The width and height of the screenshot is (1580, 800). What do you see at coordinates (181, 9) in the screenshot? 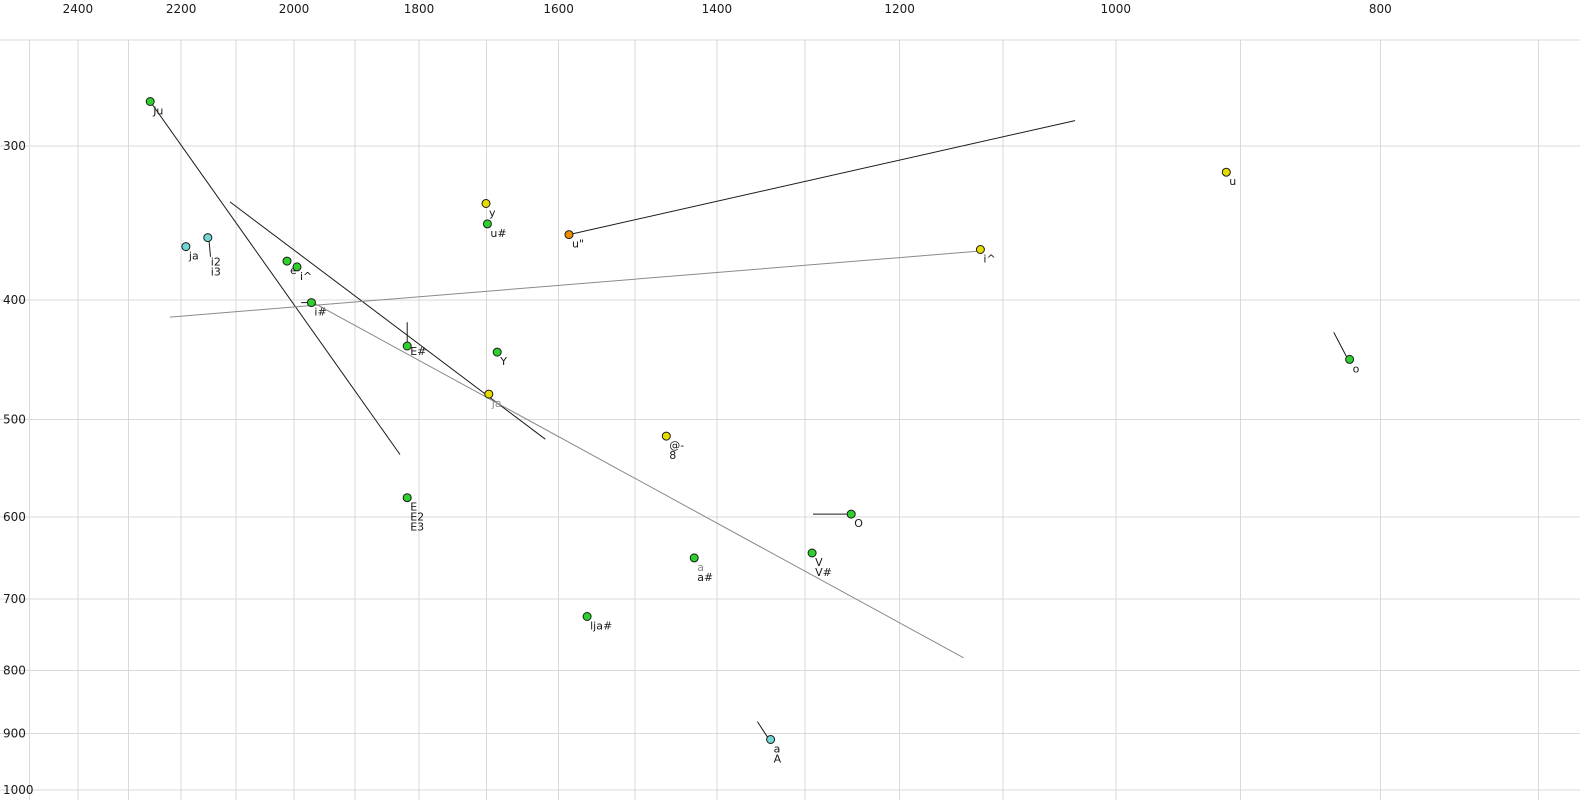
I see `x-tick-label-2200: 2200` at bounding box center [181, 9].